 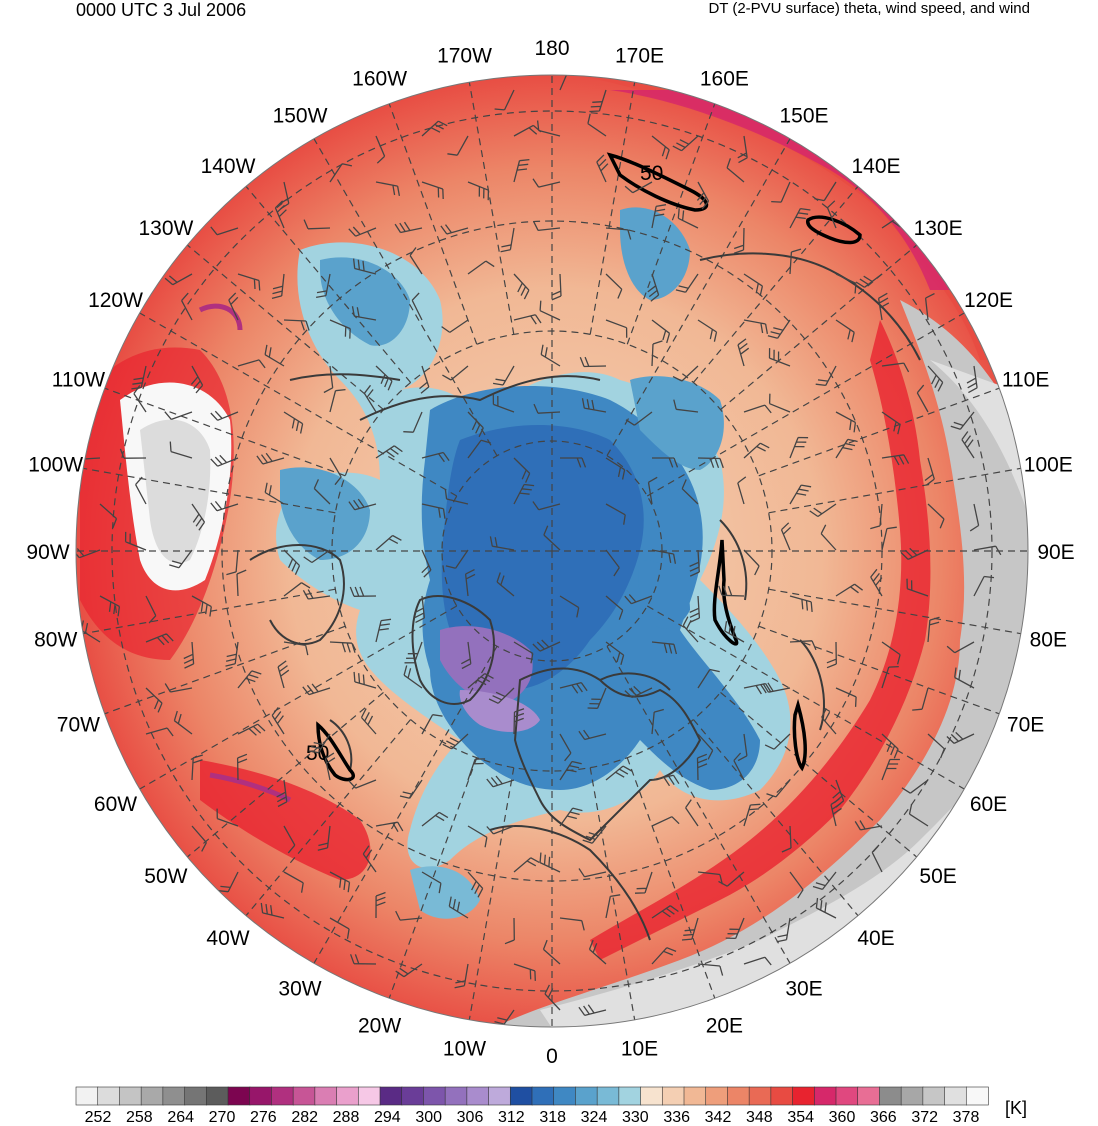 What do you see at coordinates (464, 1048) in the screenshot?
I see `longitude-label: 10W` at bounding box center [464, 1048].